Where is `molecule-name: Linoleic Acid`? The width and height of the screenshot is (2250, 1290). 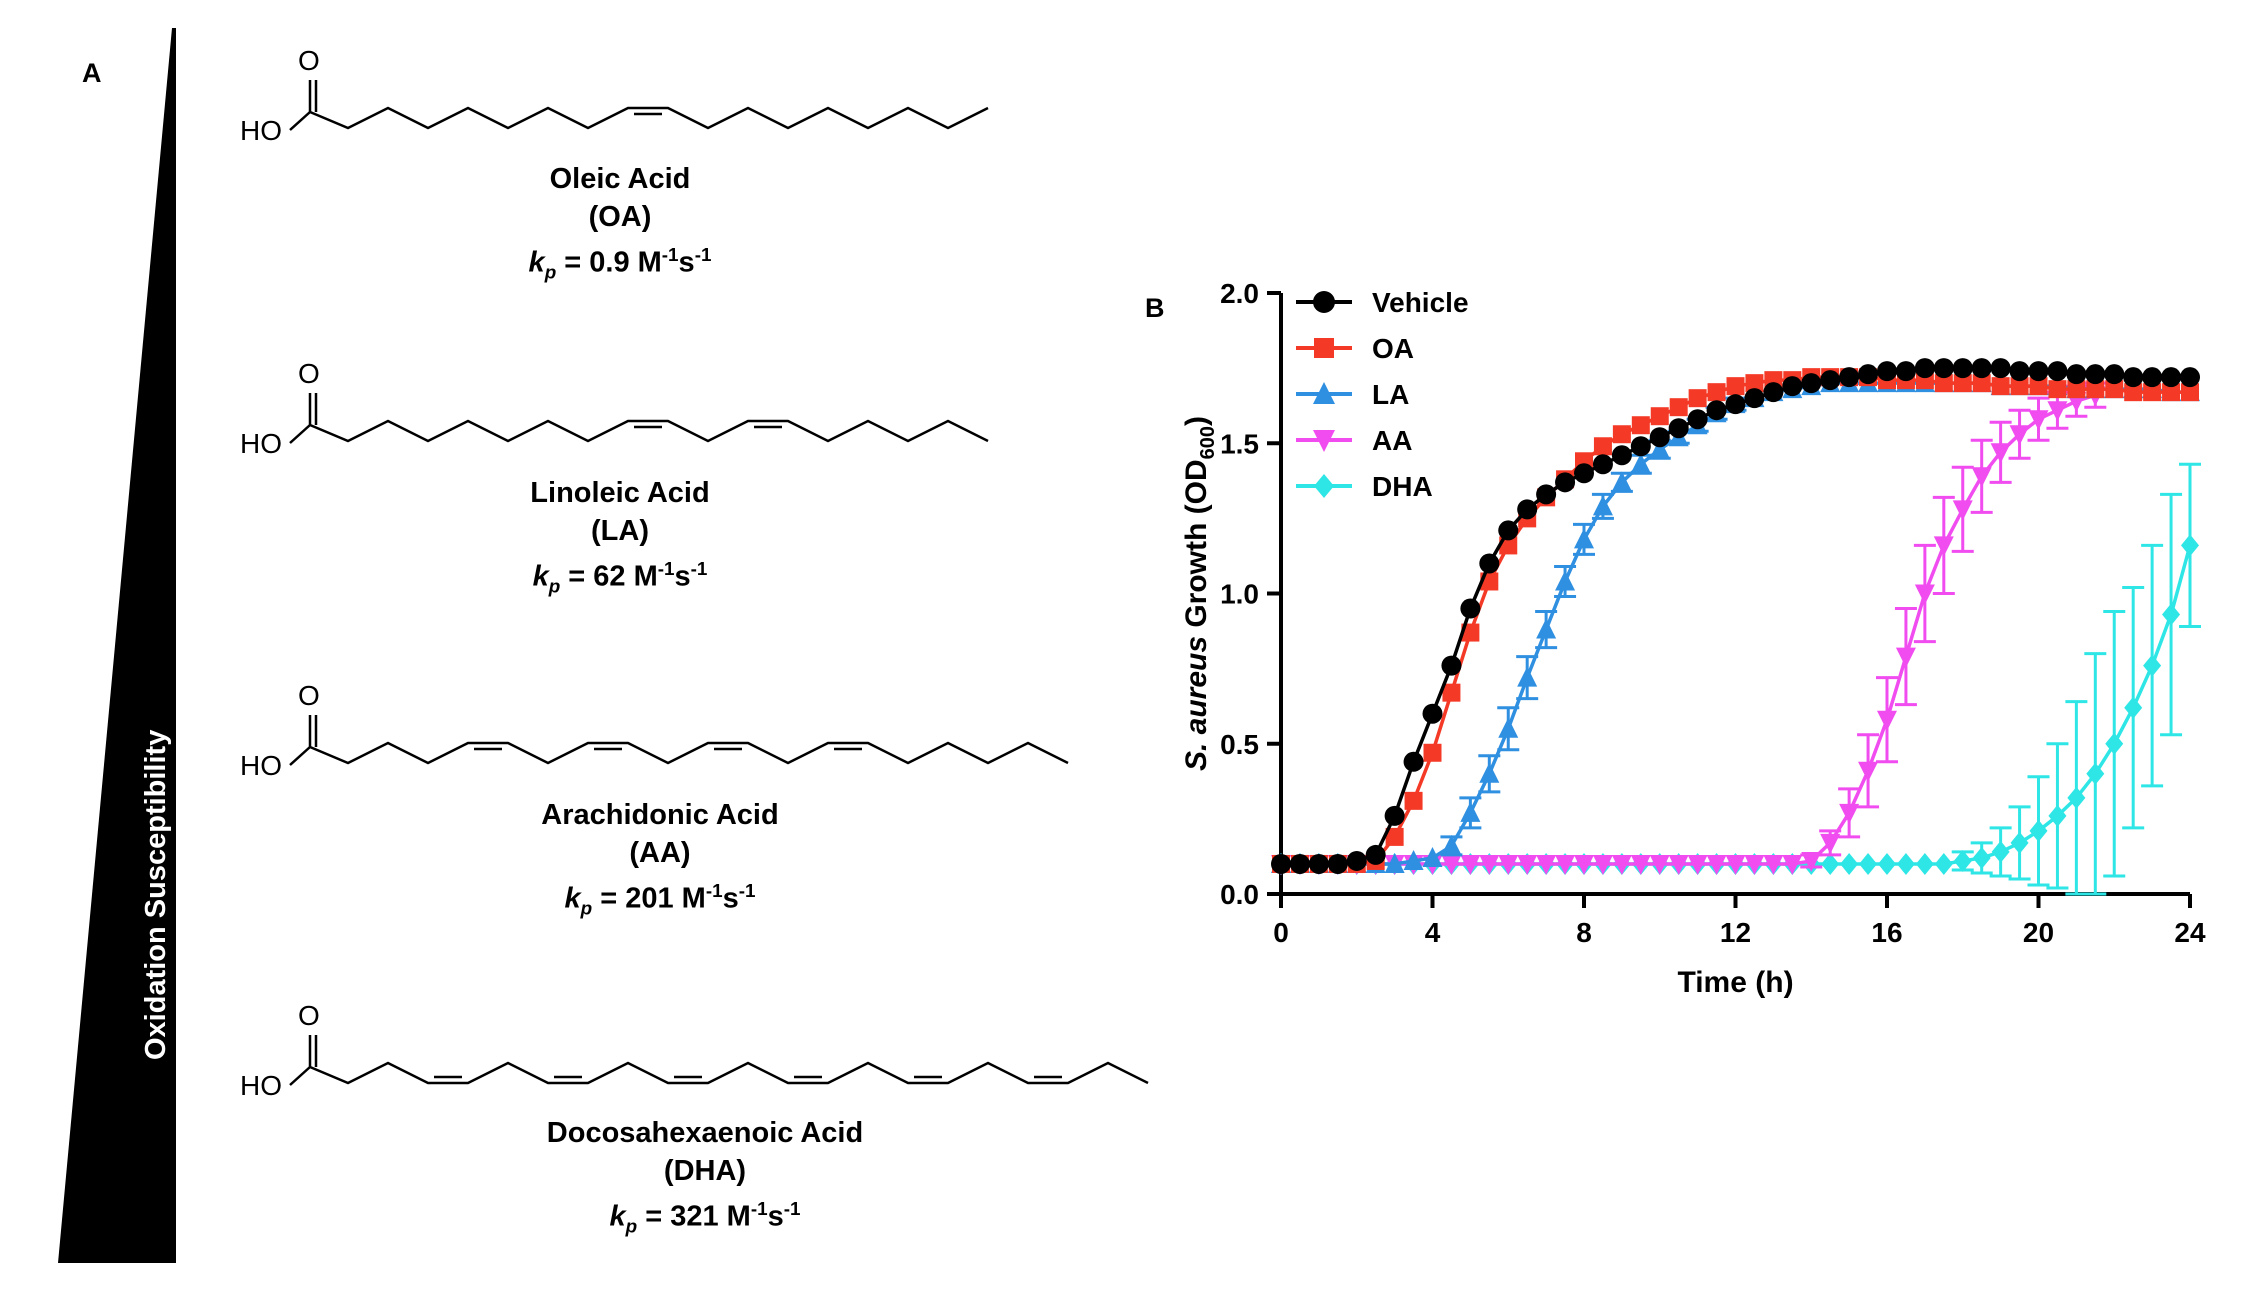 molecule-name: Linoleic Acid is located at coordinates (620, 493).